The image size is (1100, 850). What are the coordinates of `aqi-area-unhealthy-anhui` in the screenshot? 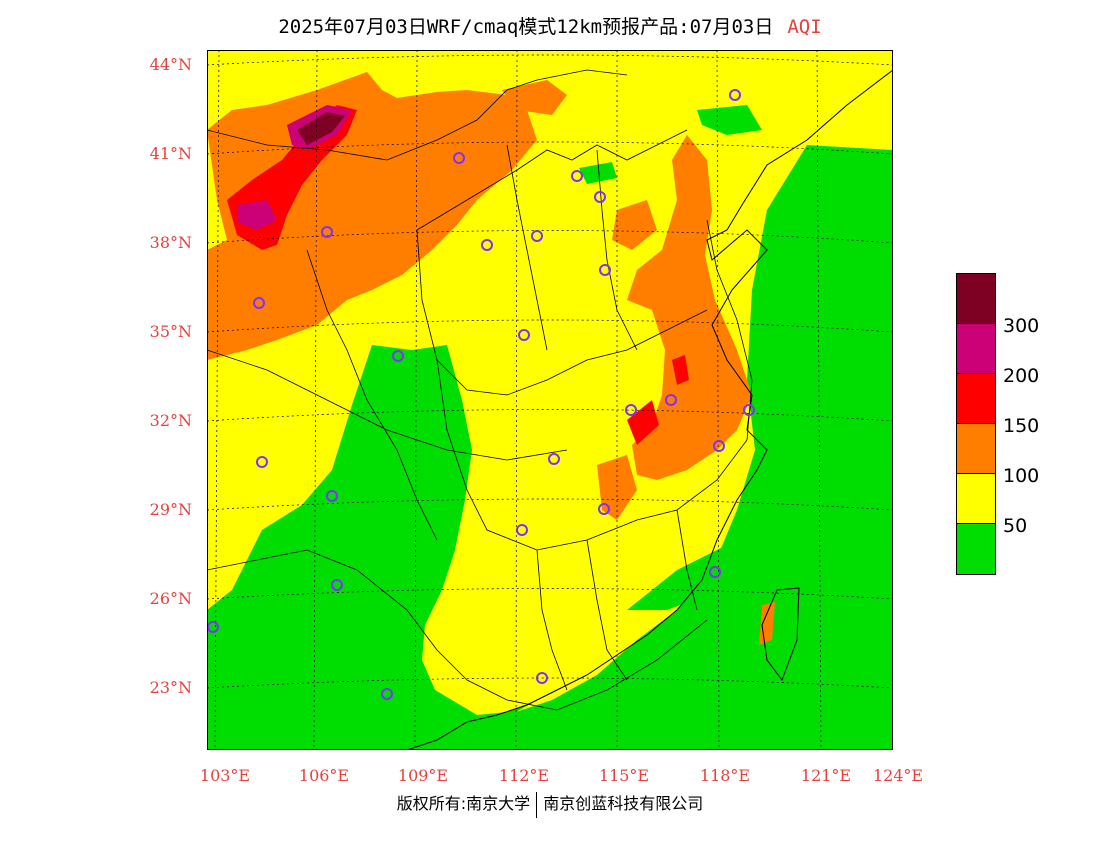 It's located at (643, 422).